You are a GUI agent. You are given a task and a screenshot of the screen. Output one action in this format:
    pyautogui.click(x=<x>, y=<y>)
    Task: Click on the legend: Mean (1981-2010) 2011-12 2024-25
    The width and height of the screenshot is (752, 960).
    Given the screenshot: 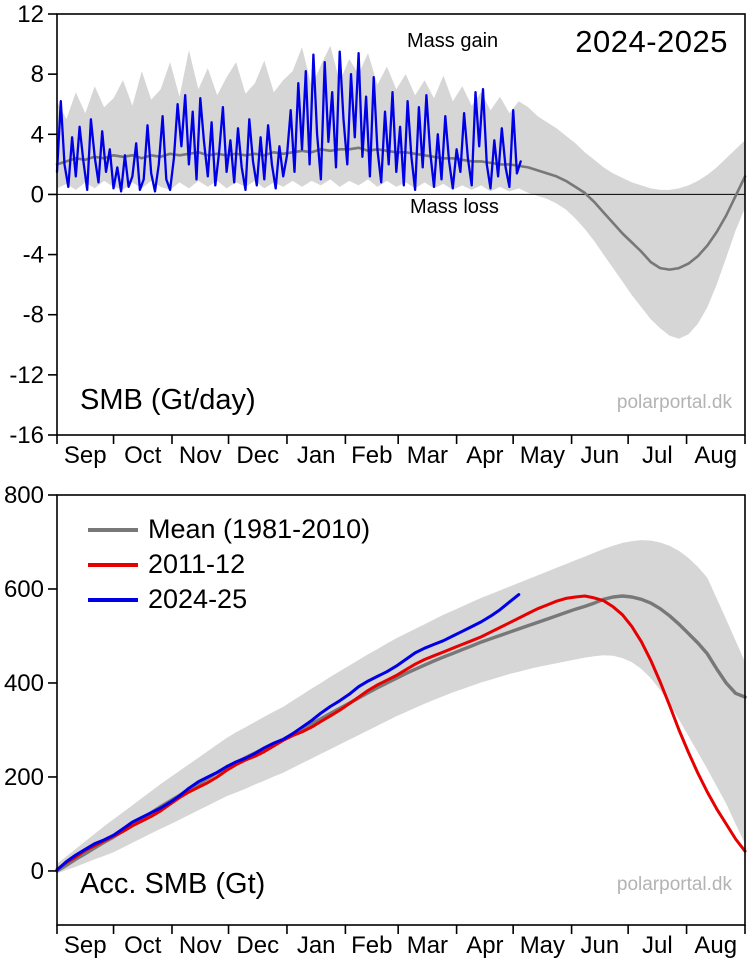 What is the action you would take?
    pyautogui.click(x=229, y=564)
    